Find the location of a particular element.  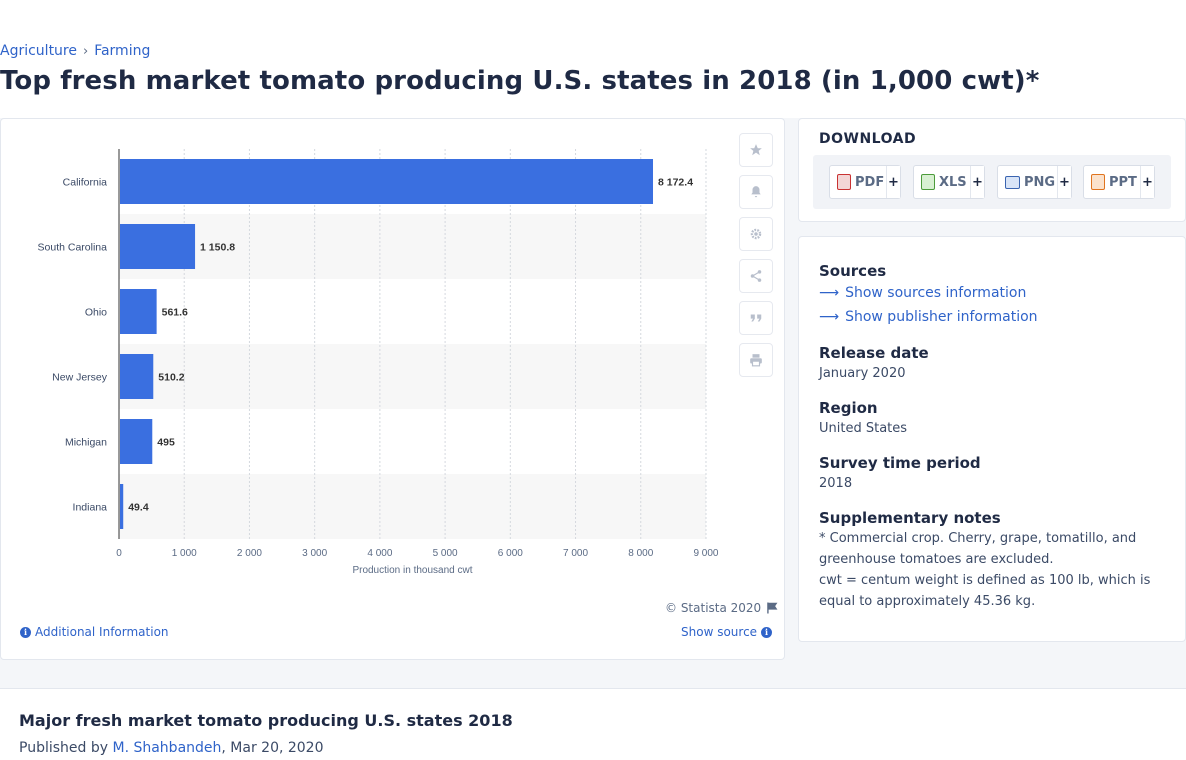

additional-info-label: Additional Information is located at coordinates (102, 632).